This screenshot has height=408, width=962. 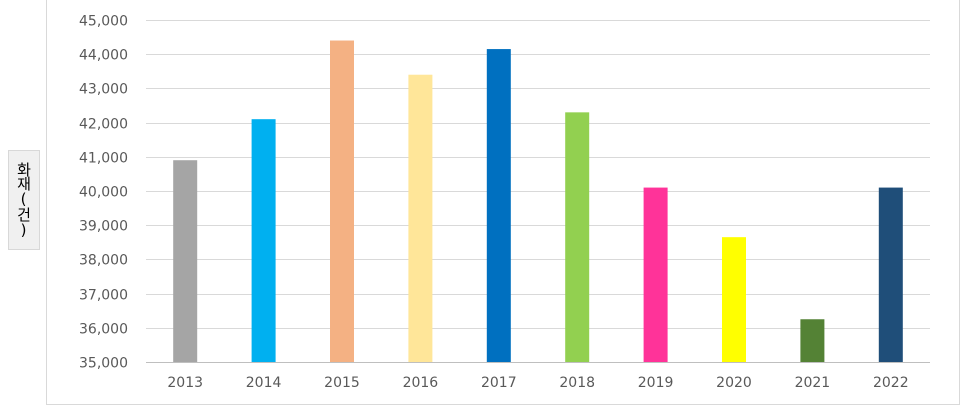 What do you see at coordinates (103, 261) in the screenshot?
I see `y-tick-label: 38,000` at bounding box center [103, 261].